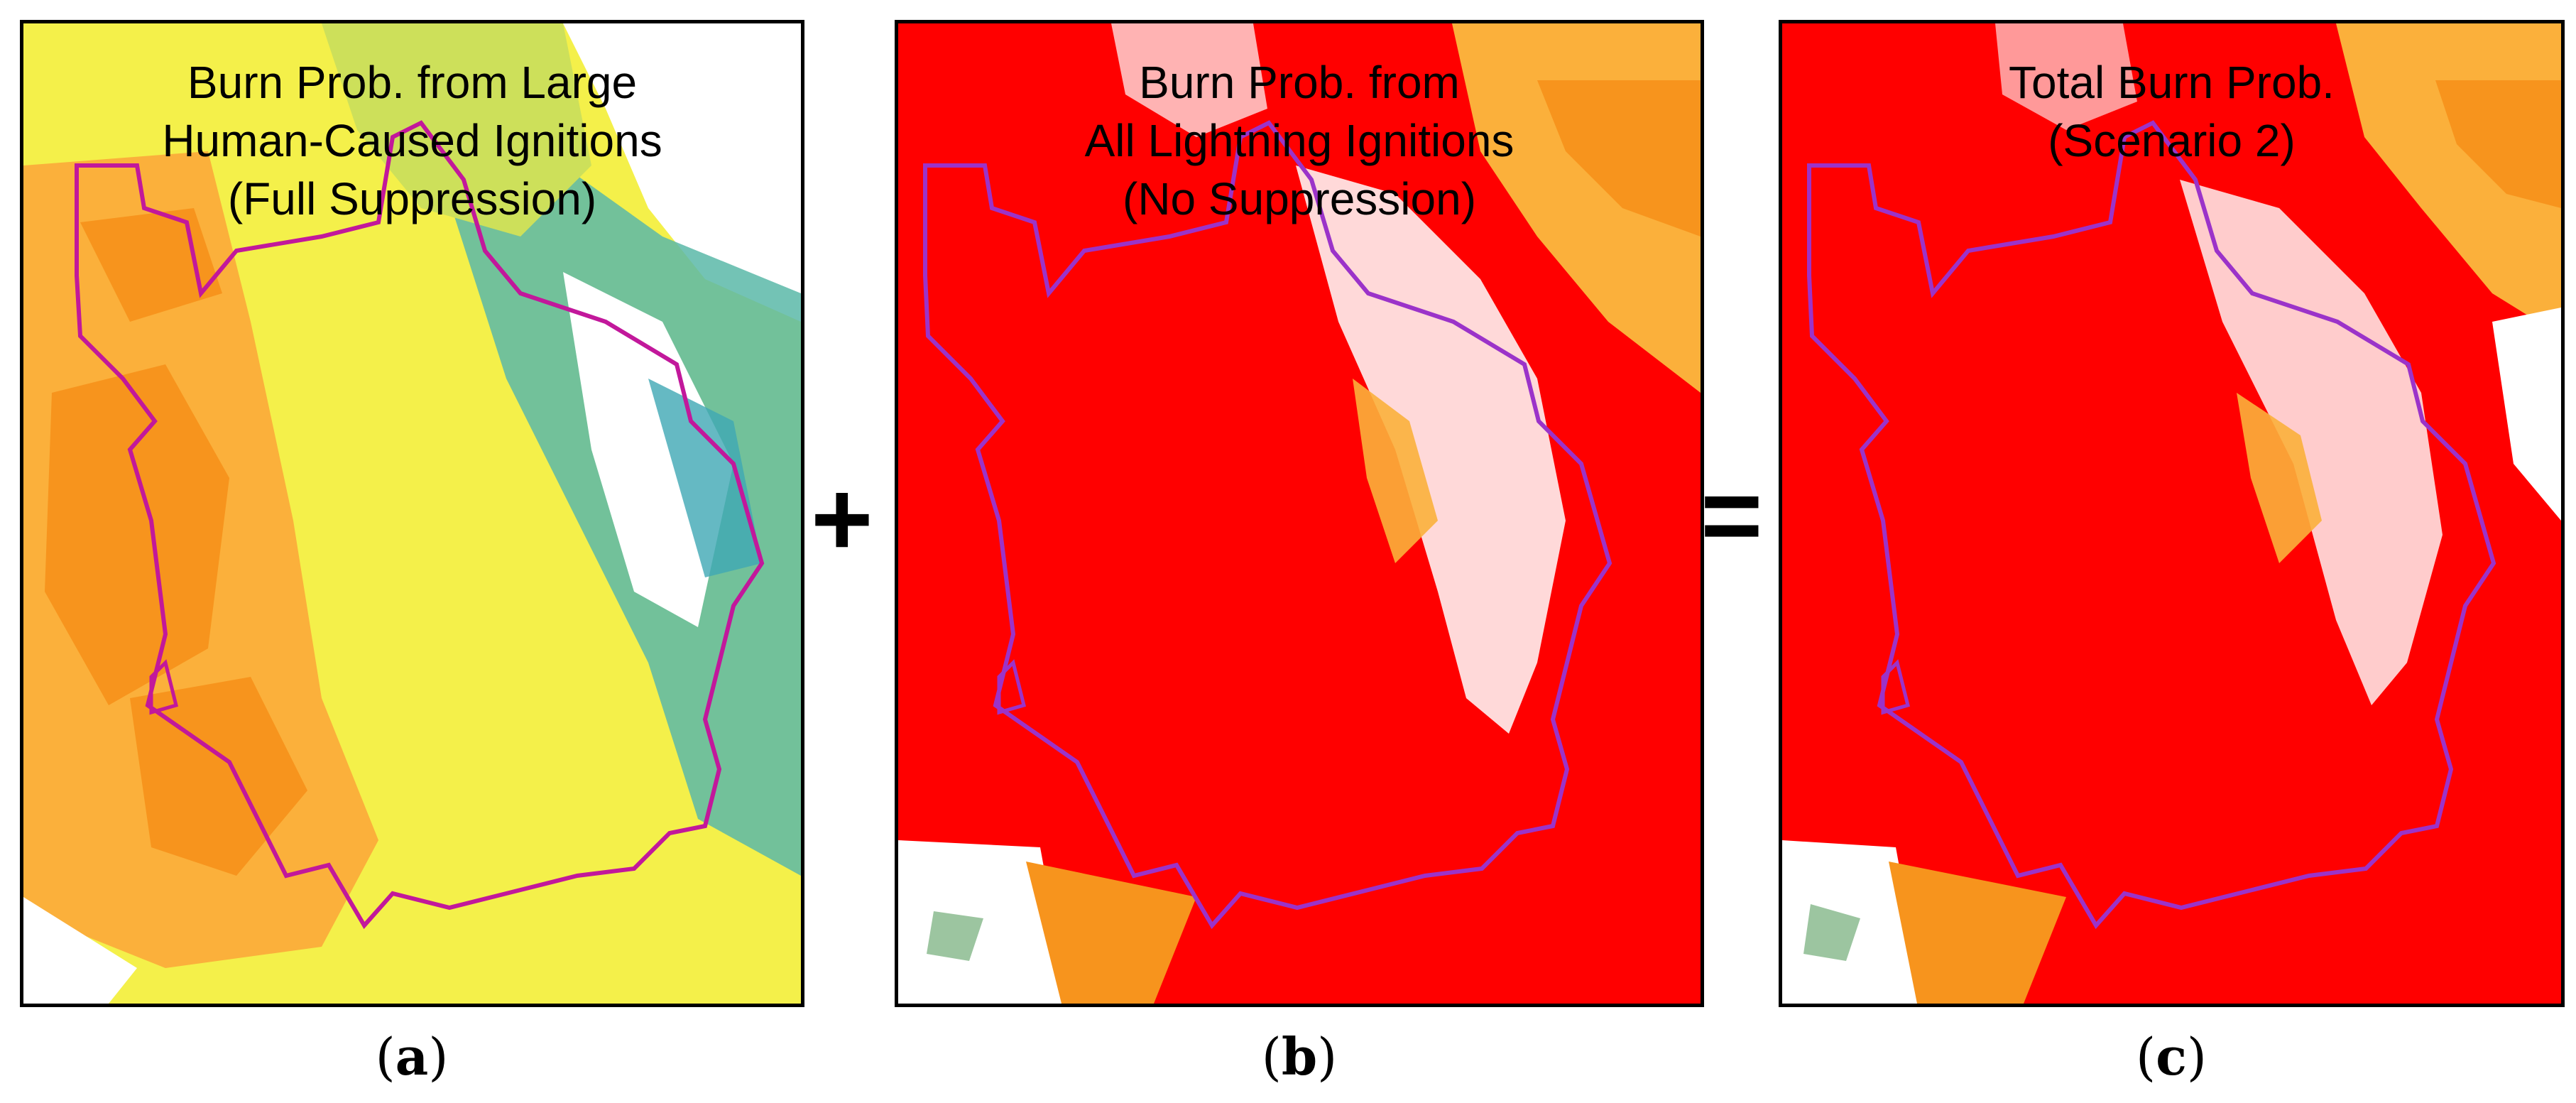 This screenshot has height=1103, width=2576. What do you see at coordinates (1299, 199) in the screenshot?
I see `map-title-line: (No Suppression)` at bounding box center [1299, 199].